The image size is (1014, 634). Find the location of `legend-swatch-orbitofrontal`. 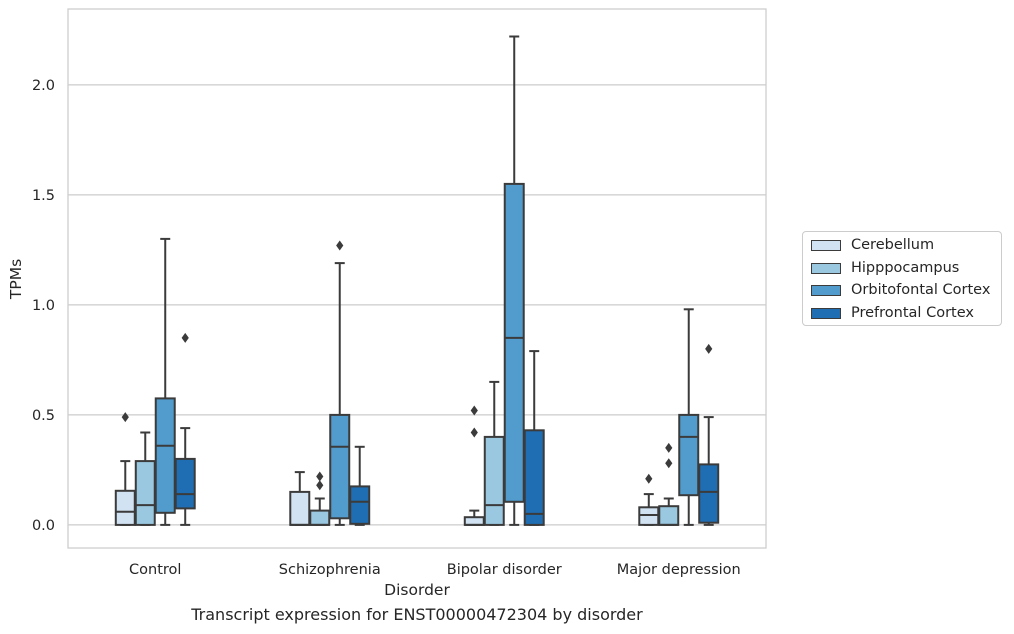

legend-swatch-orbitofrontal is located at coordinates (826, 290).